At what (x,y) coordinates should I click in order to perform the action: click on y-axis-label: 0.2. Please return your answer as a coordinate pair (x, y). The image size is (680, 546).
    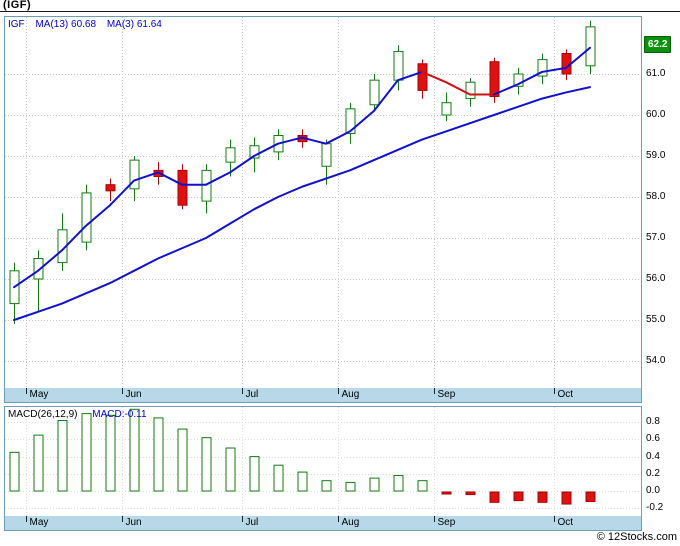
    Looking at the image, I should click on (653, 473).